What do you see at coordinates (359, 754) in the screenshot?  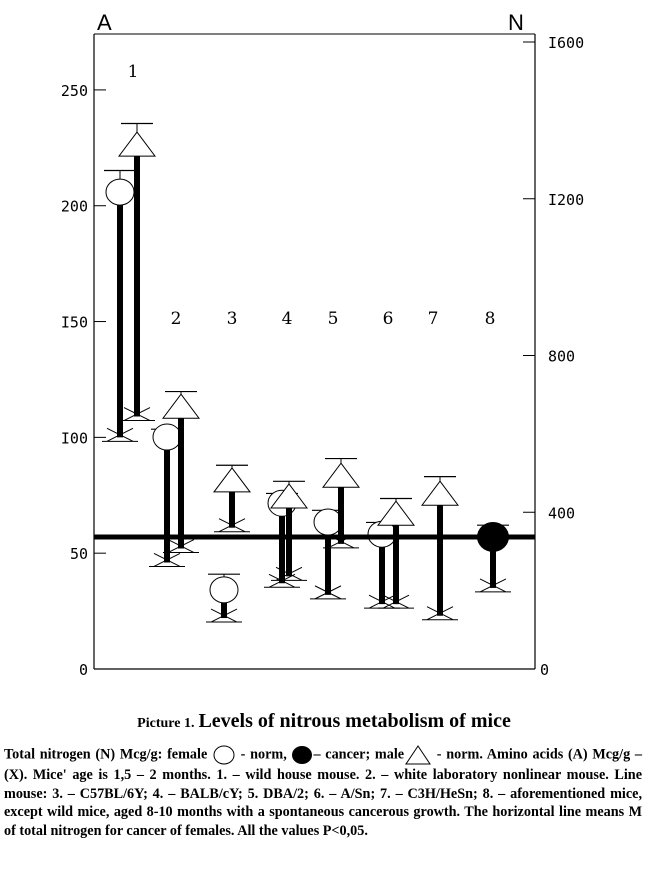 I see `caption-text: – cancer; male` at bounding box center [359, 754].